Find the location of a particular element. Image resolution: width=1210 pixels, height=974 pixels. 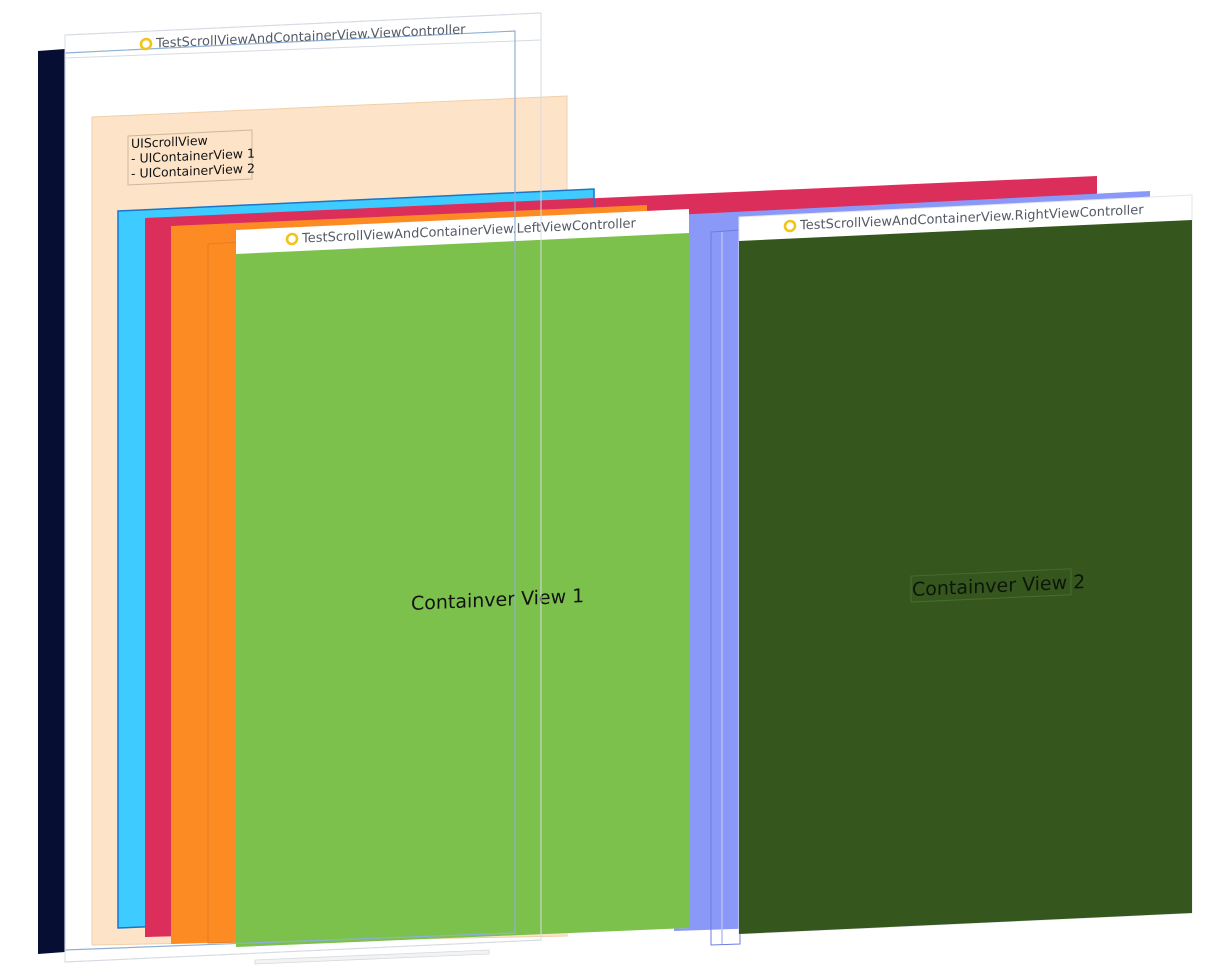

root-bottom-bar is located at coordinates (372, 957).